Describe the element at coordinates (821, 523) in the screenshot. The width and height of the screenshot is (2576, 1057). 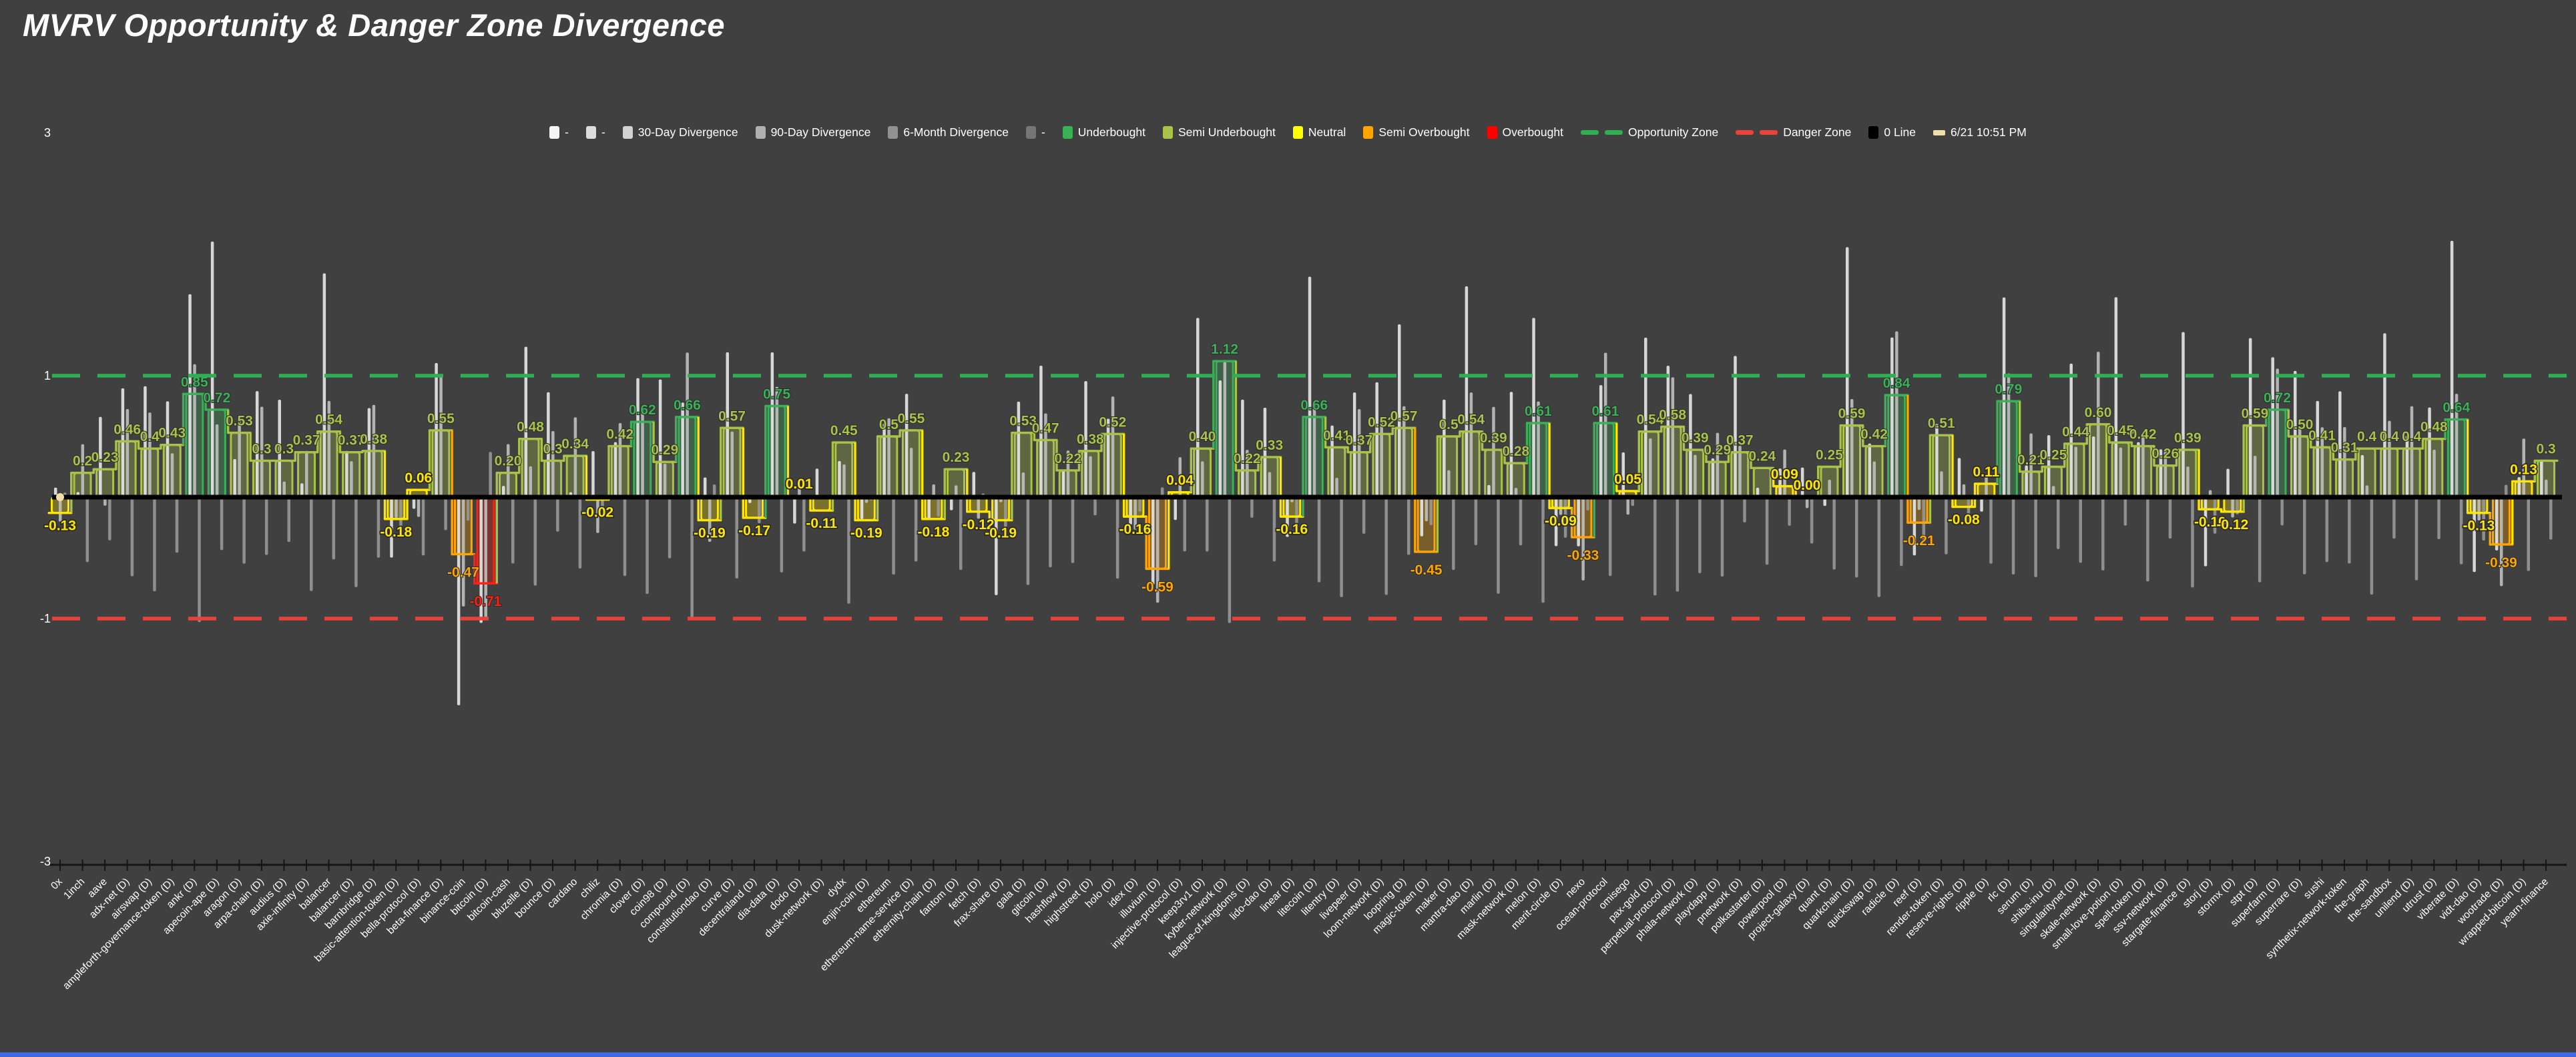
I see `bar-value-label: -0.11` at that location.